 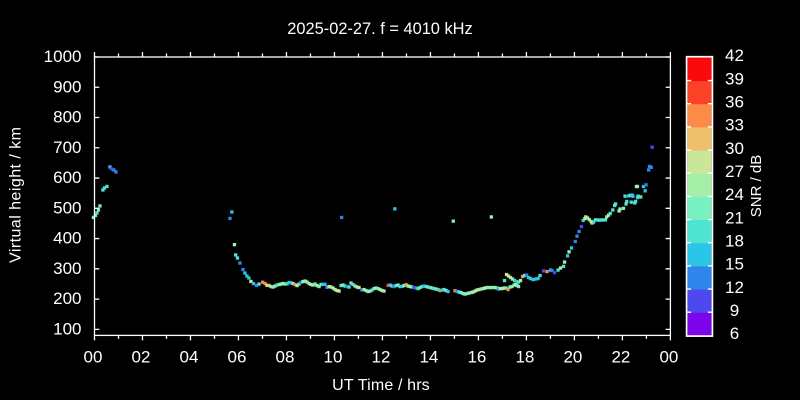 What do you see at coordinates (620, 357) in the screenshot?
I see `svg-text: 22` at bounding box center [620, 357].